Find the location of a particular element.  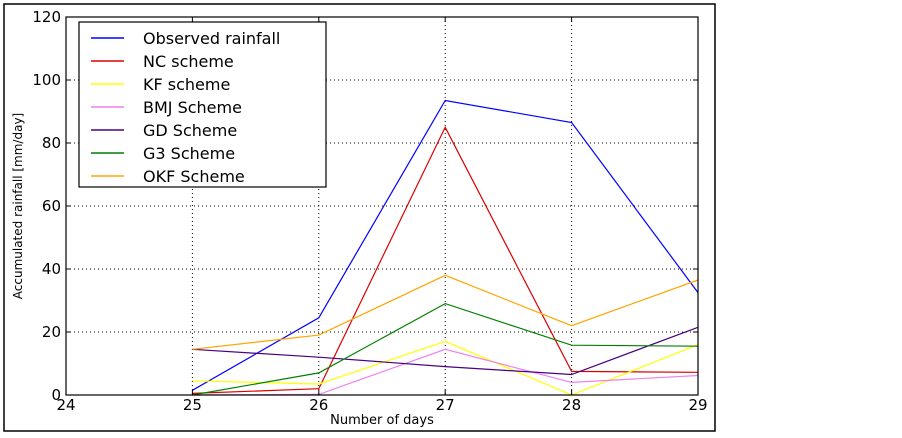

y-tick-label: 20 is located at coordinates (51, 332).